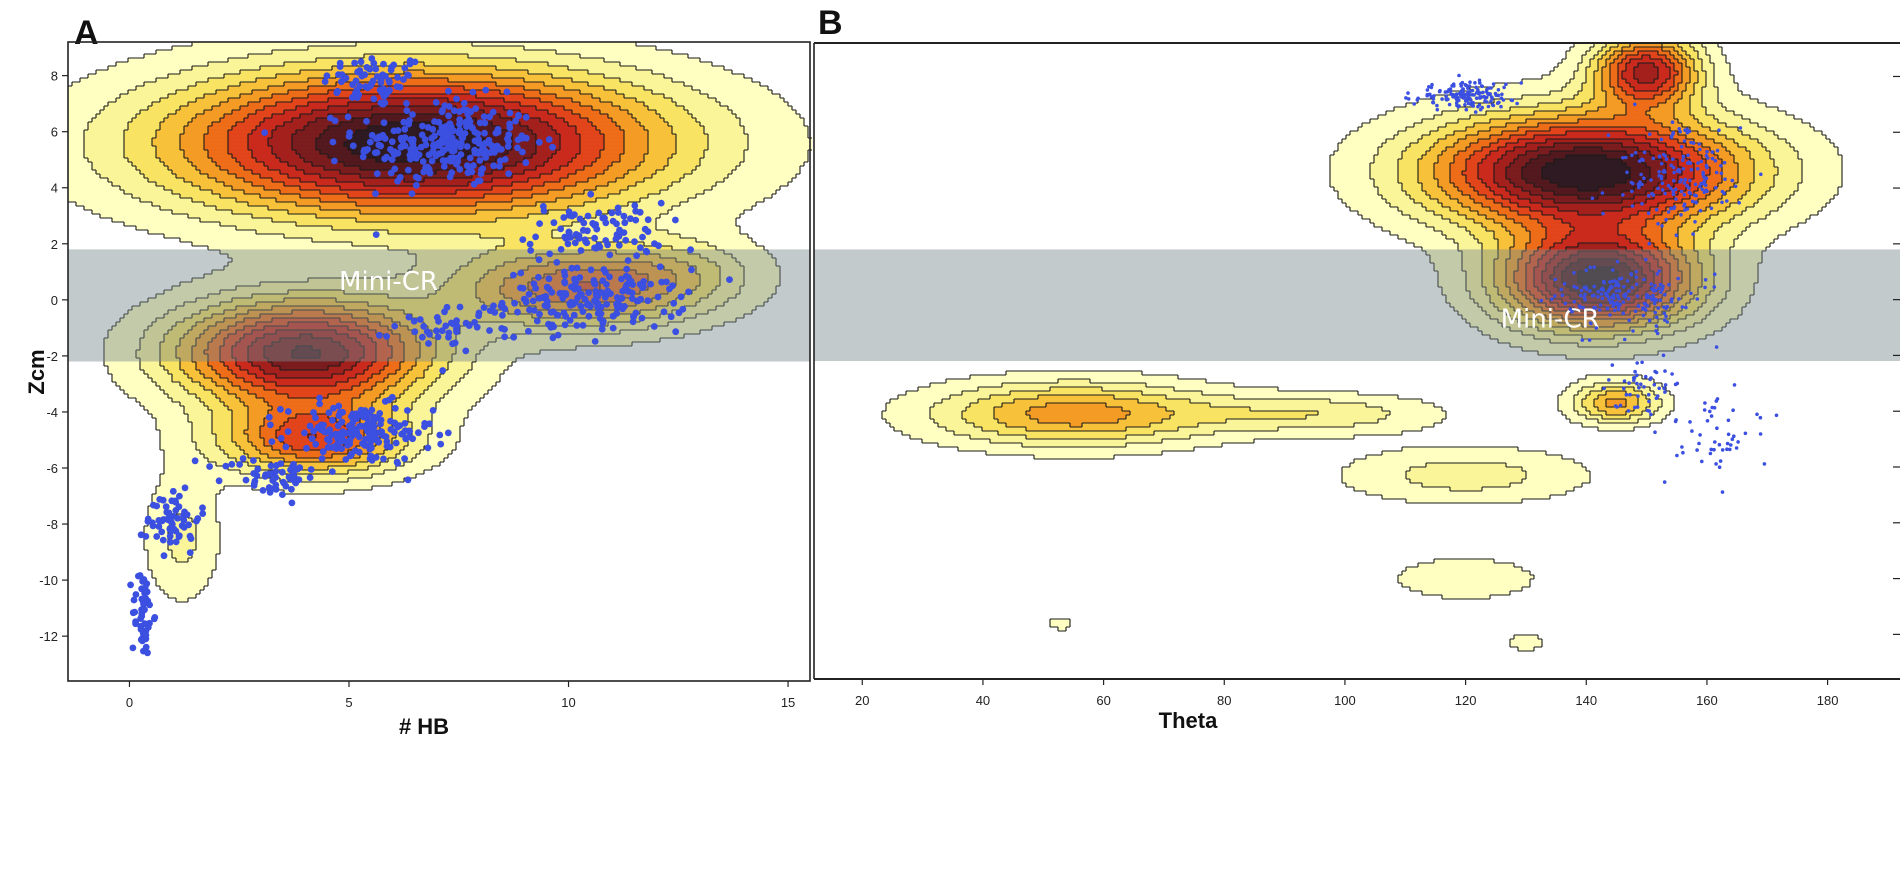 Image resolution: width=1900 pixels, height=896 pixels. I want to click on panel-a-y-tick-label: -12, so click(48, 636).